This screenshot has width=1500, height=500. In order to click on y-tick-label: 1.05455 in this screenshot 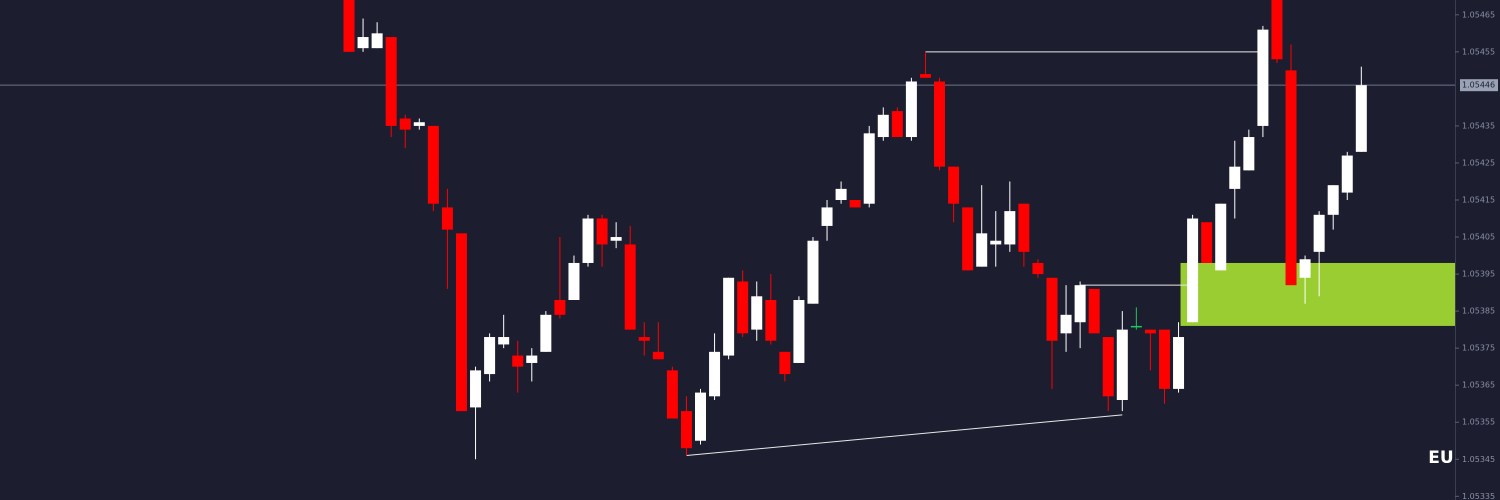, I will do `click(1478, 51)`.